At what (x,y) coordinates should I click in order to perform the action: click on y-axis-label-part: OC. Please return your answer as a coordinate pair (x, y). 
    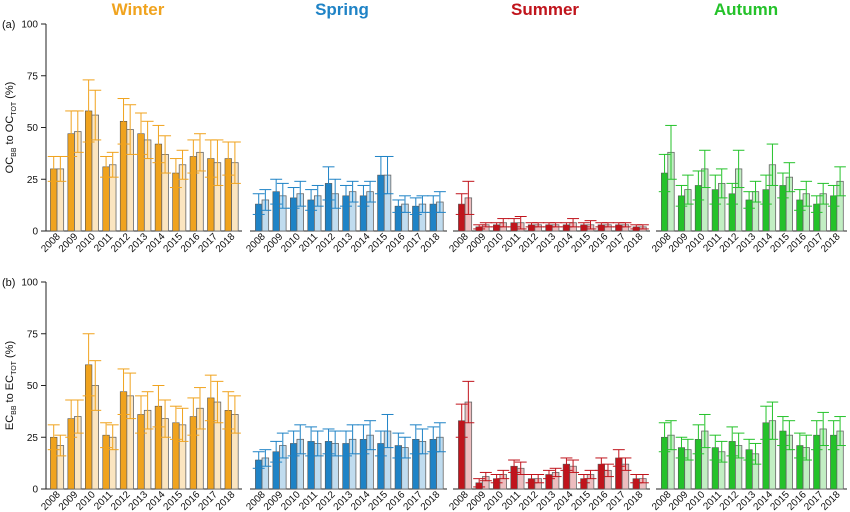
    Looking at the image, I should click on (10, 165).